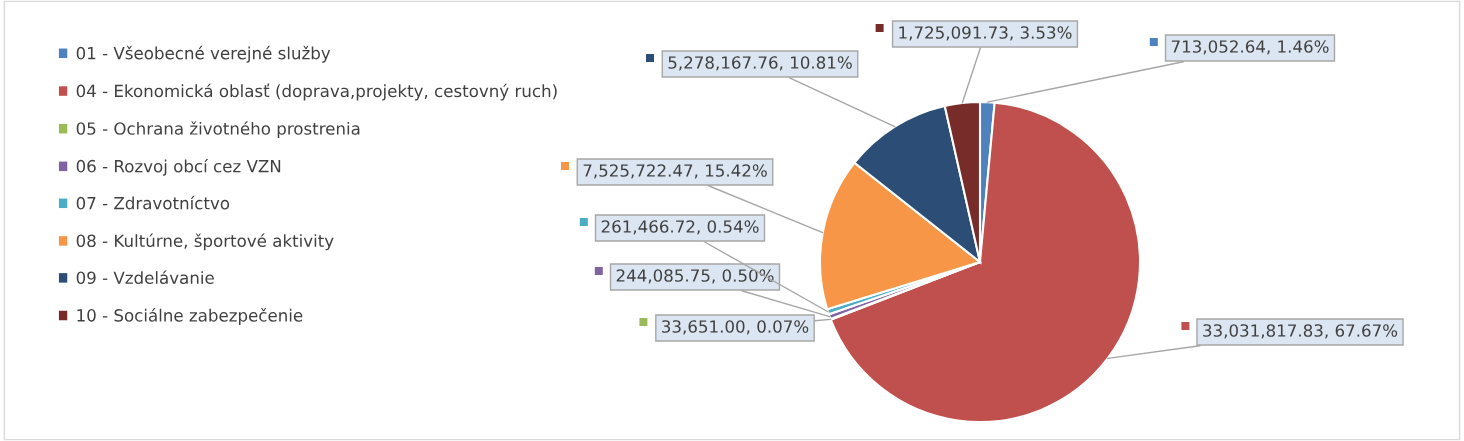 Image resolution: width=1464 pixels, height=441 pixels. I want to click on data-label: 33,651.00, 0.07%, so click(735, 327).